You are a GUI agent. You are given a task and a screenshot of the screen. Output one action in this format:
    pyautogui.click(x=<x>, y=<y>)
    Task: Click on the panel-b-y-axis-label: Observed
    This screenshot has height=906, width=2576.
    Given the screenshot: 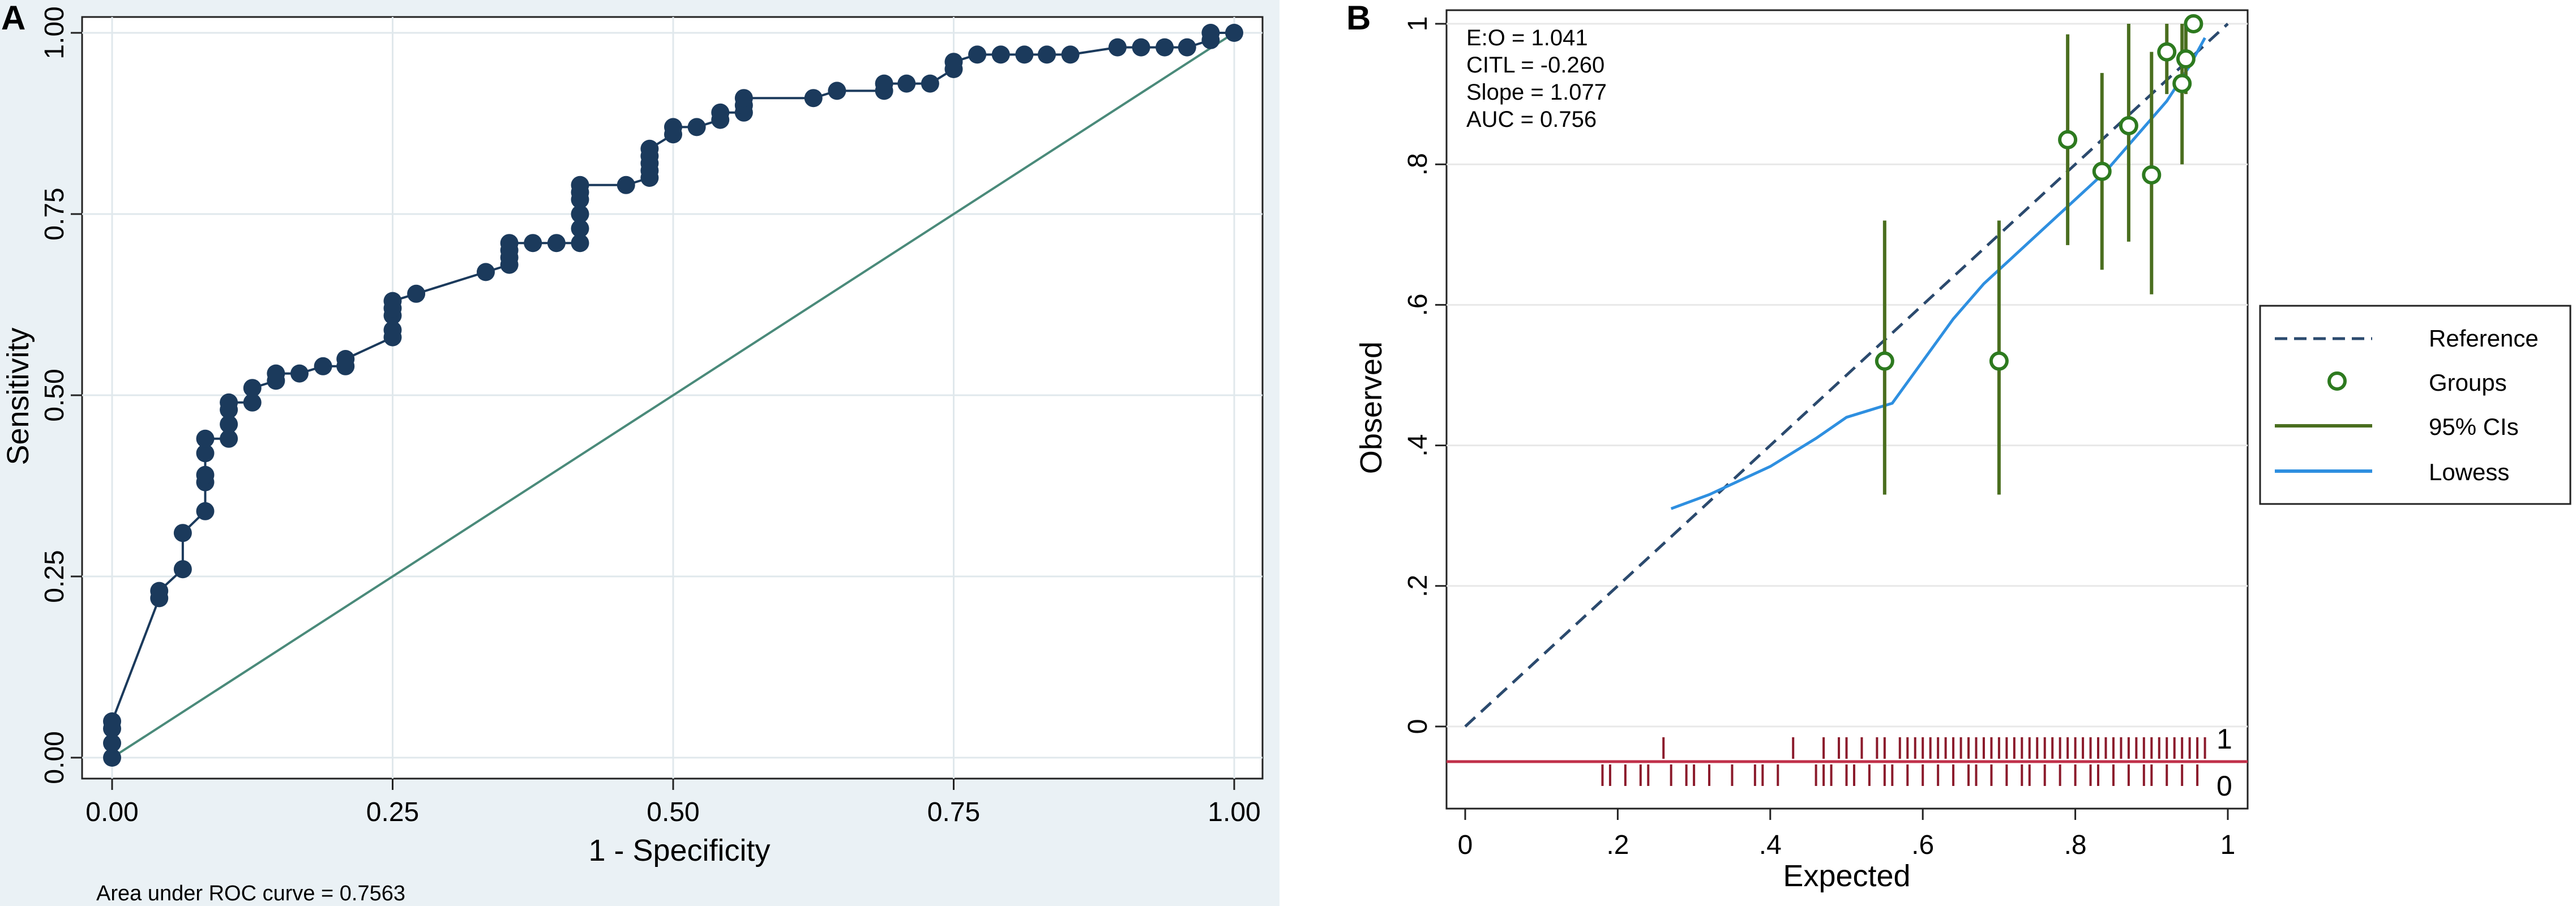 What is the action you would take?
    pyautogui.click(x=1371, y=407)
    